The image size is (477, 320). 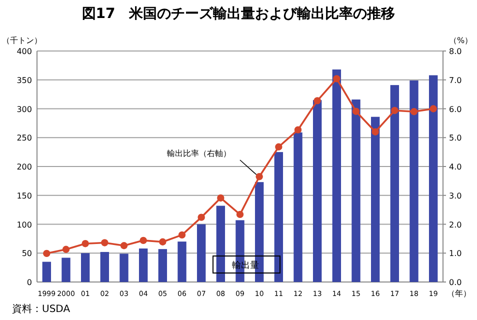 I want to click on y2-tick-label: 3.0, so click(x=455, y=195).